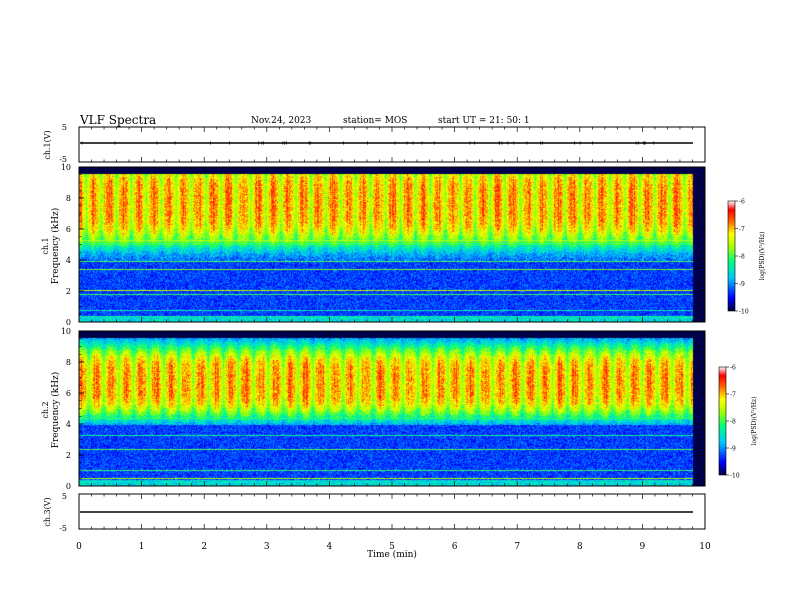 Image resolution: width=792 pixels, height=612 pixels. Describe the element at coordinates (142, 547) in the screenshot. I see `x-tick-label: 1` at that location.